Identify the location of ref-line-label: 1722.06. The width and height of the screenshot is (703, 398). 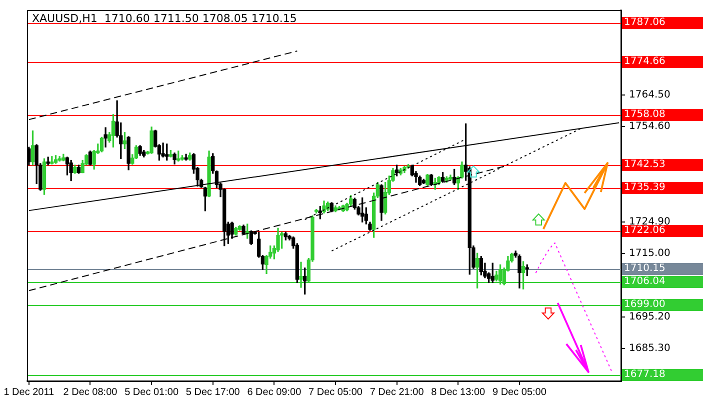
(662, 230).